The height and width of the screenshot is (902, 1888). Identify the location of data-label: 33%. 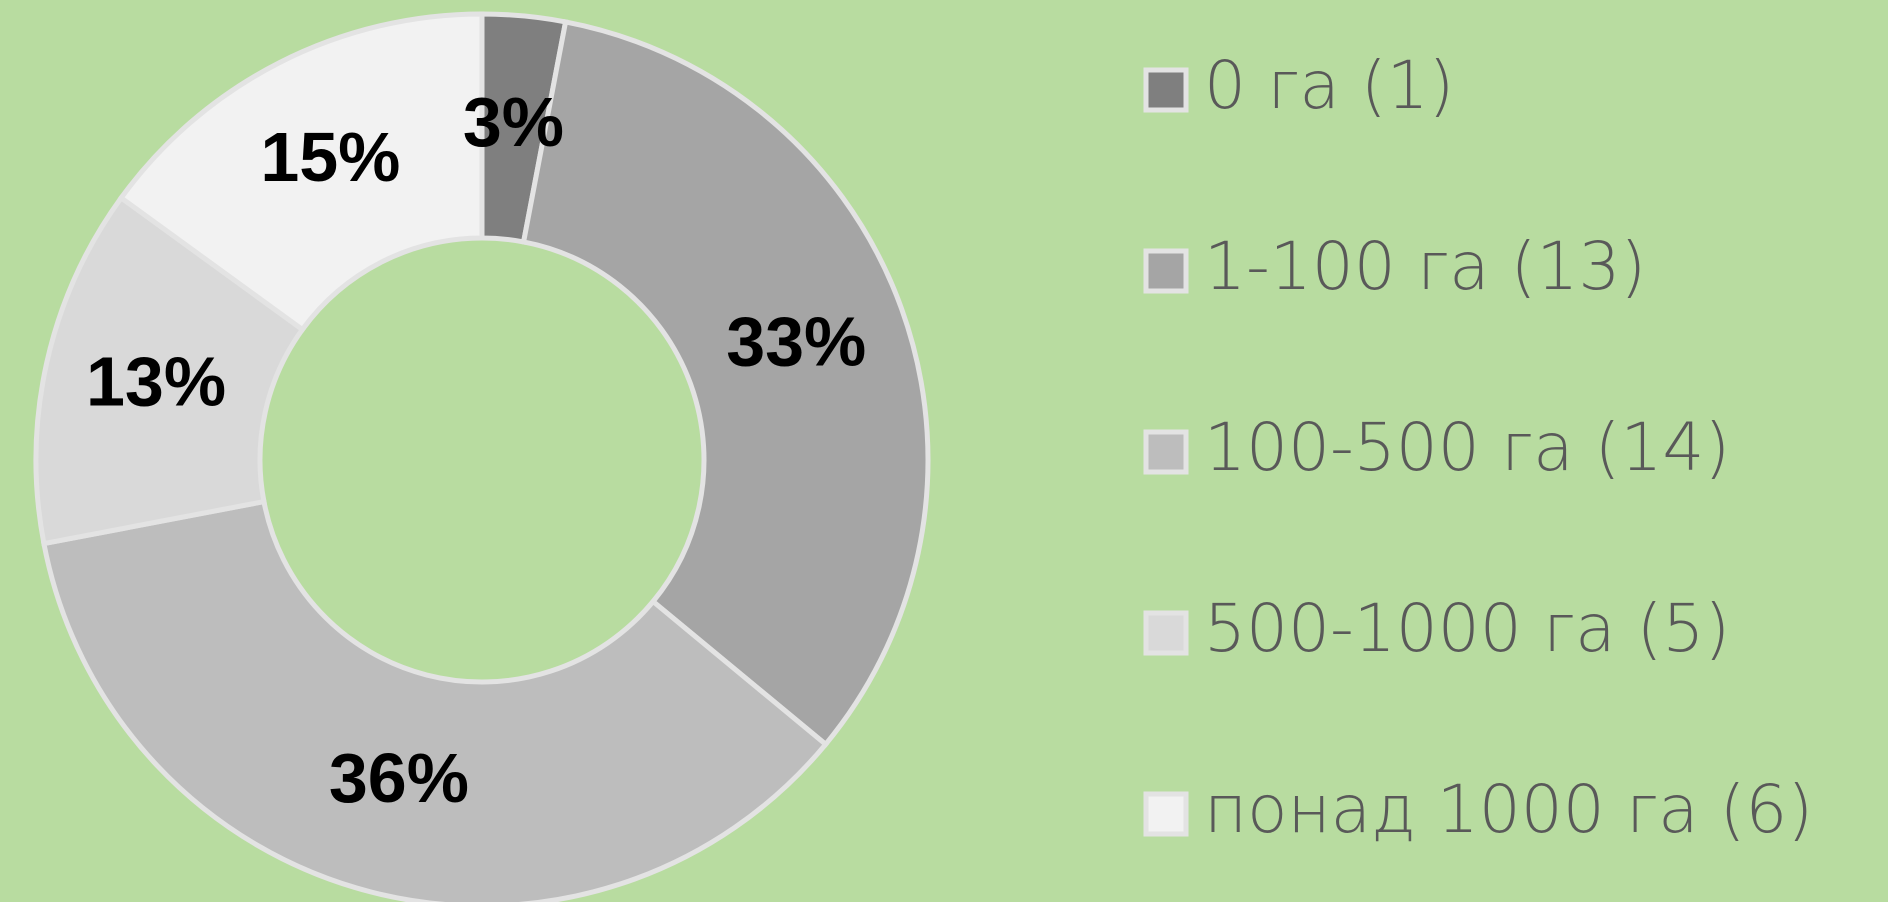
(796, 341).